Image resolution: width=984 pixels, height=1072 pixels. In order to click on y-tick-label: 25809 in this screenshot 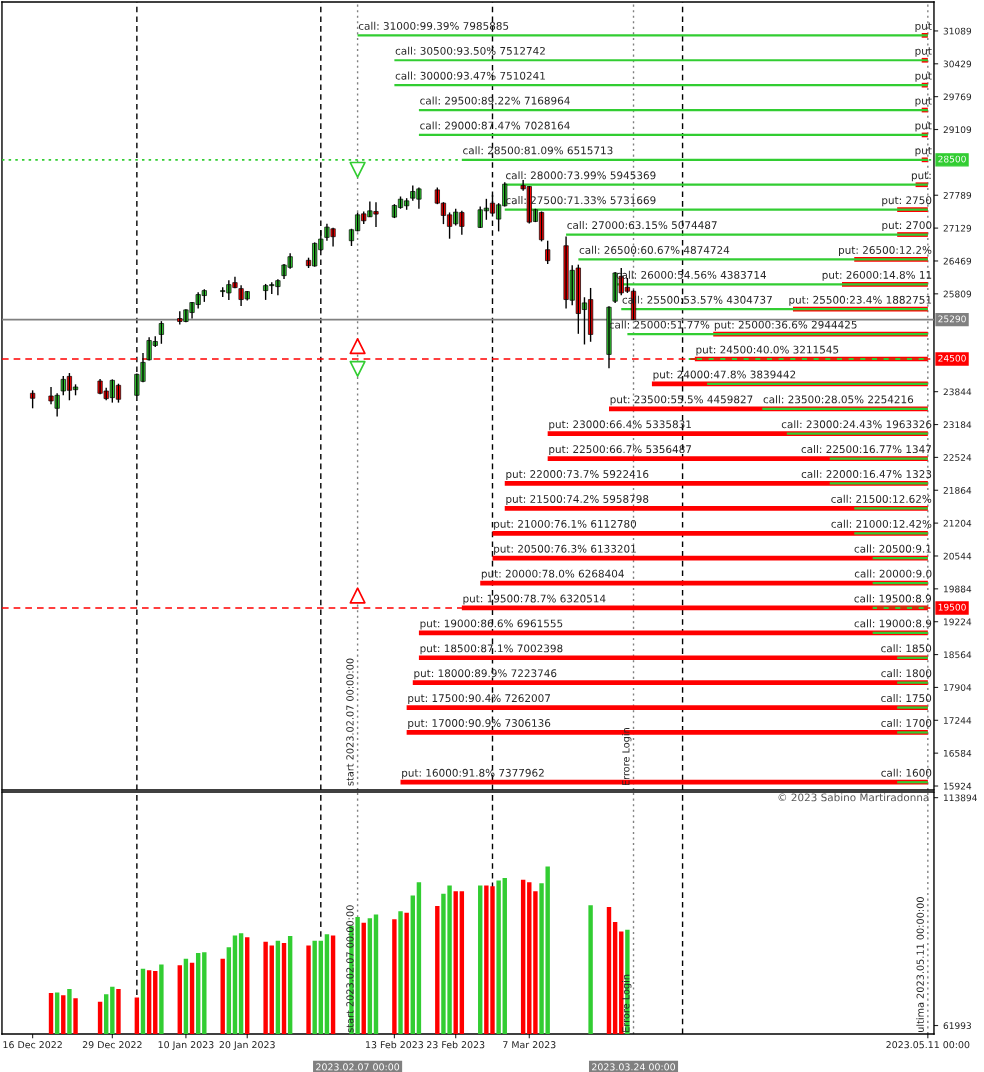, I will do `click(957, 294)`.